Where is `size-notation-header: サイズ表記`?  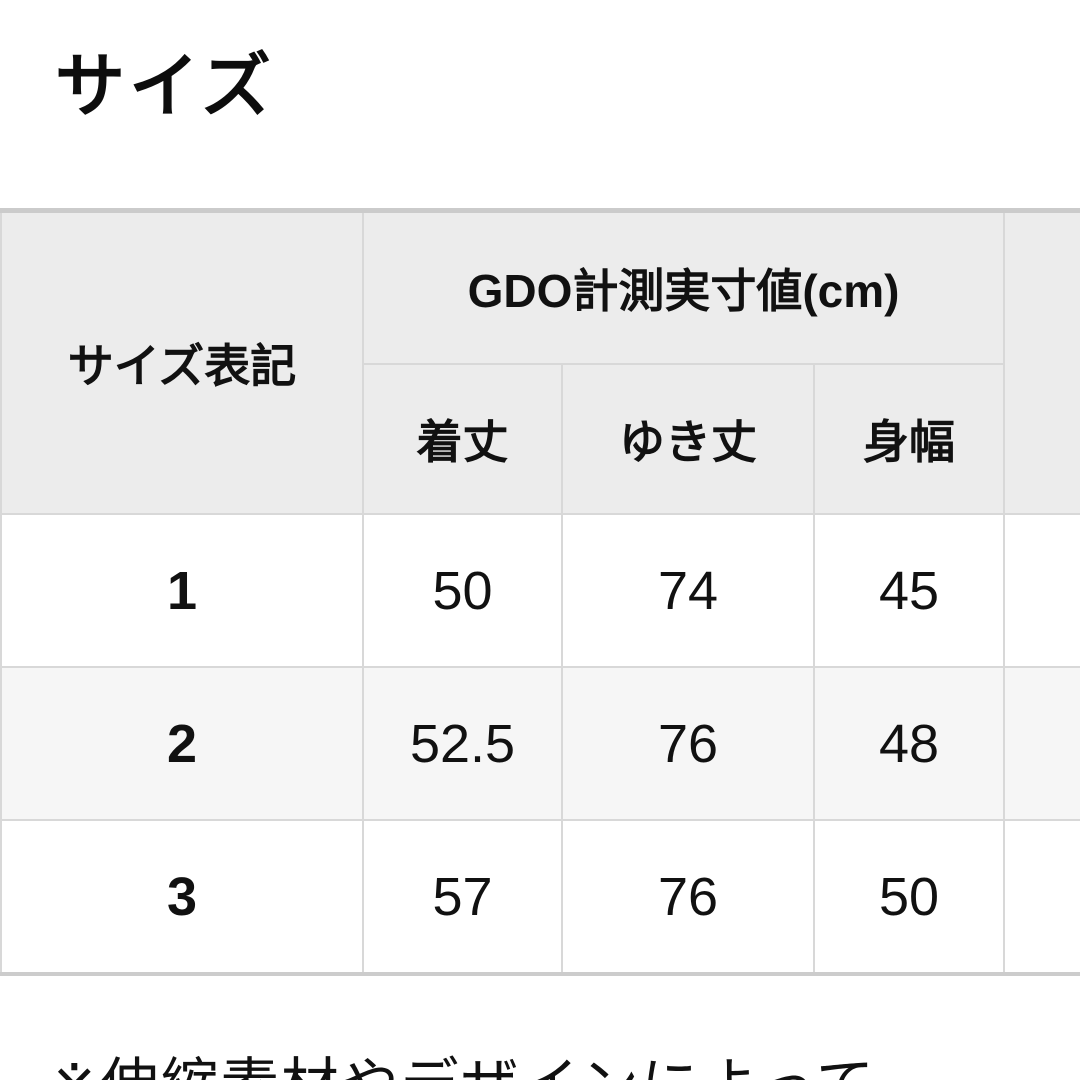
size-notation-header: サイズ表記 is located at coordinates (182, 362).